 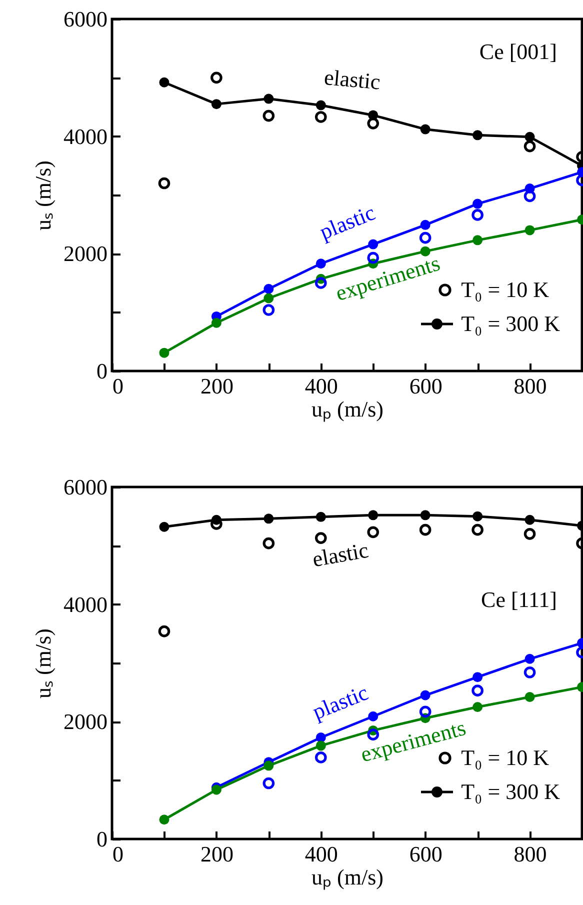 What do you see at coordinates (505, 290) in the screenshot?
I see `legend-label: T₀ = 10 K` at bounding box center [505, 290].